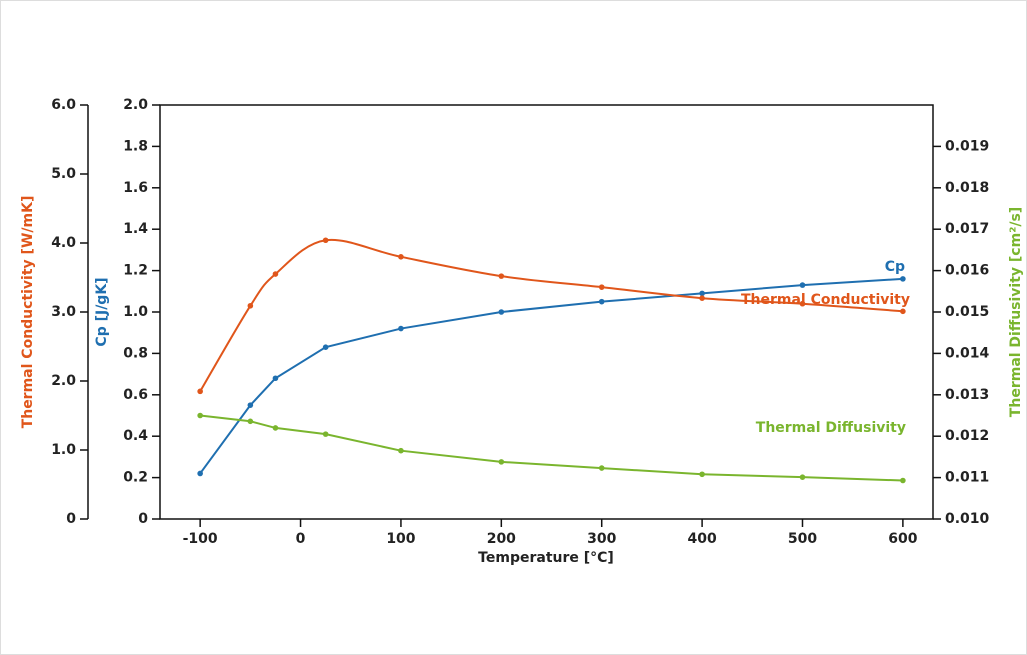 The height and width of the screenshot is (655, 1027). I want to click on series-label: Cp, so click(895, 267).